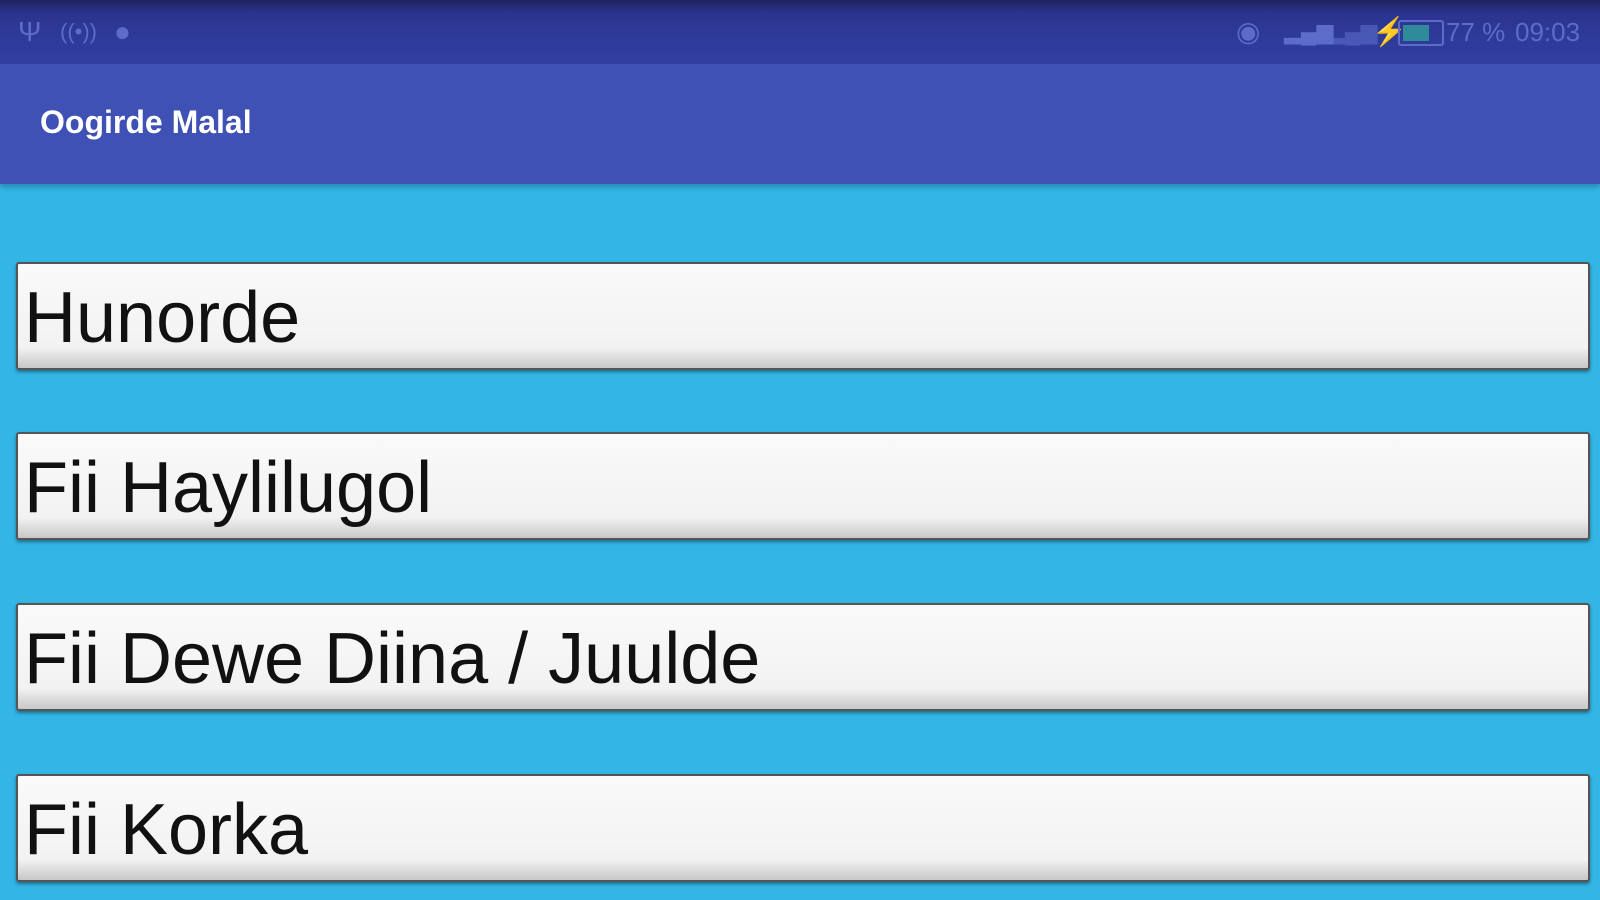  What do you see at coordinates (803, 828) in the screenshot?
I see `menu-button-korka: Fii Korka` at bounding box center [803, 828].